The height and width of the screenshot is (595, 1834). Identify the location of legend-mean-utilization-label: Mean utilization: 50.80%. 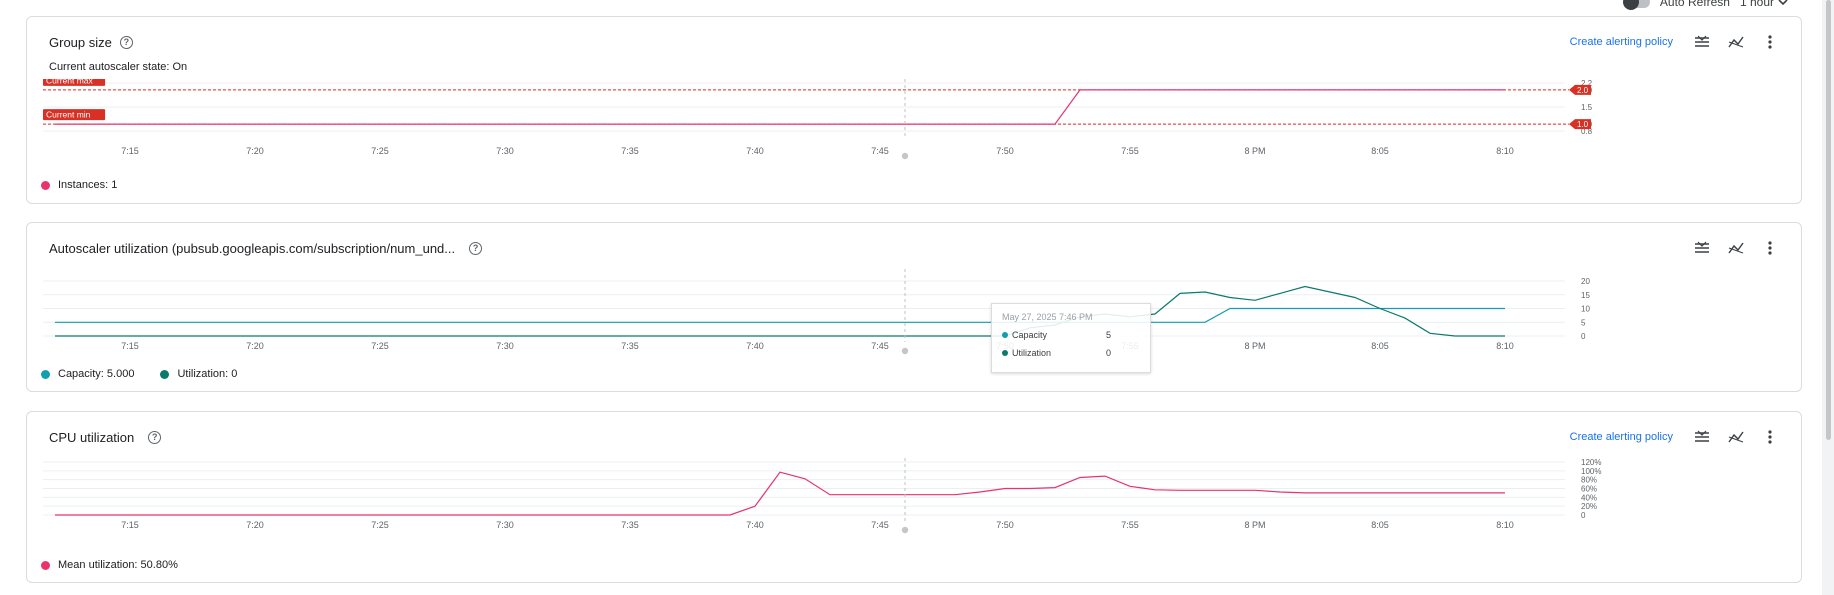
(118, 565).